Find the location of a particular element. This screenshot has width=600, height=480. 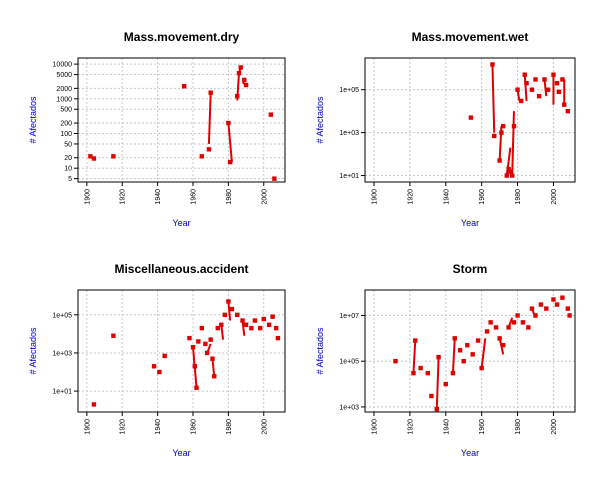

y-tick-label: 1000 is located at coordinates (64, 99).